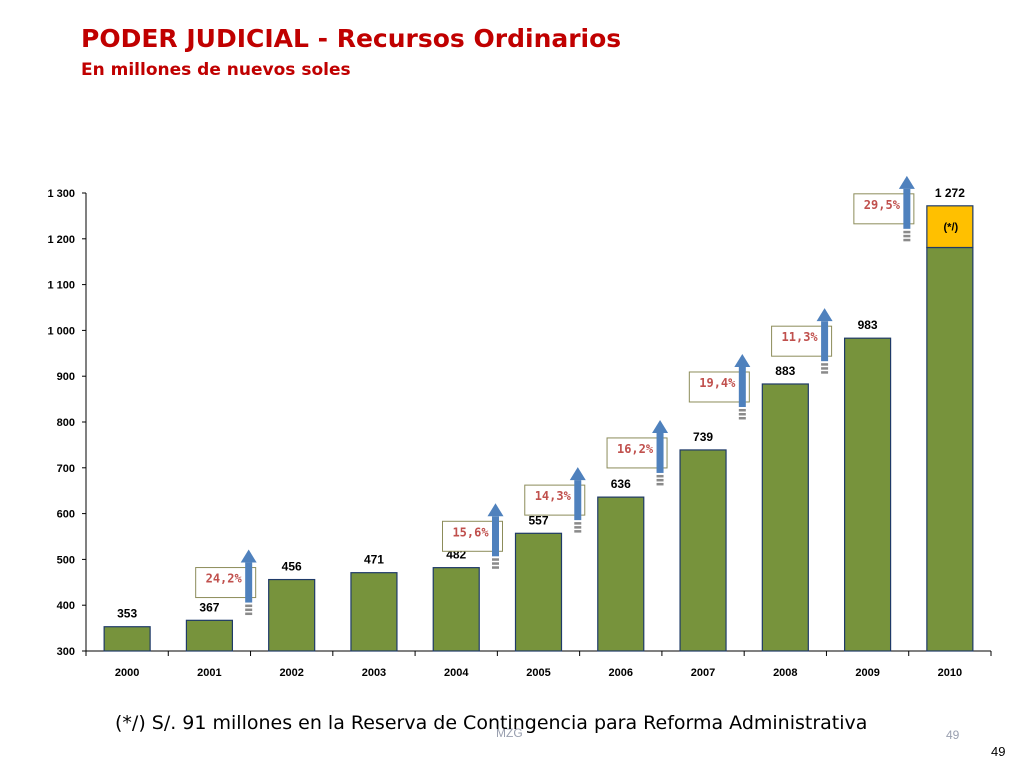 Image resolution: width=1024 pixels, height=768 pixels. I want to click on y-tick-label: 900, so click(66, 377).